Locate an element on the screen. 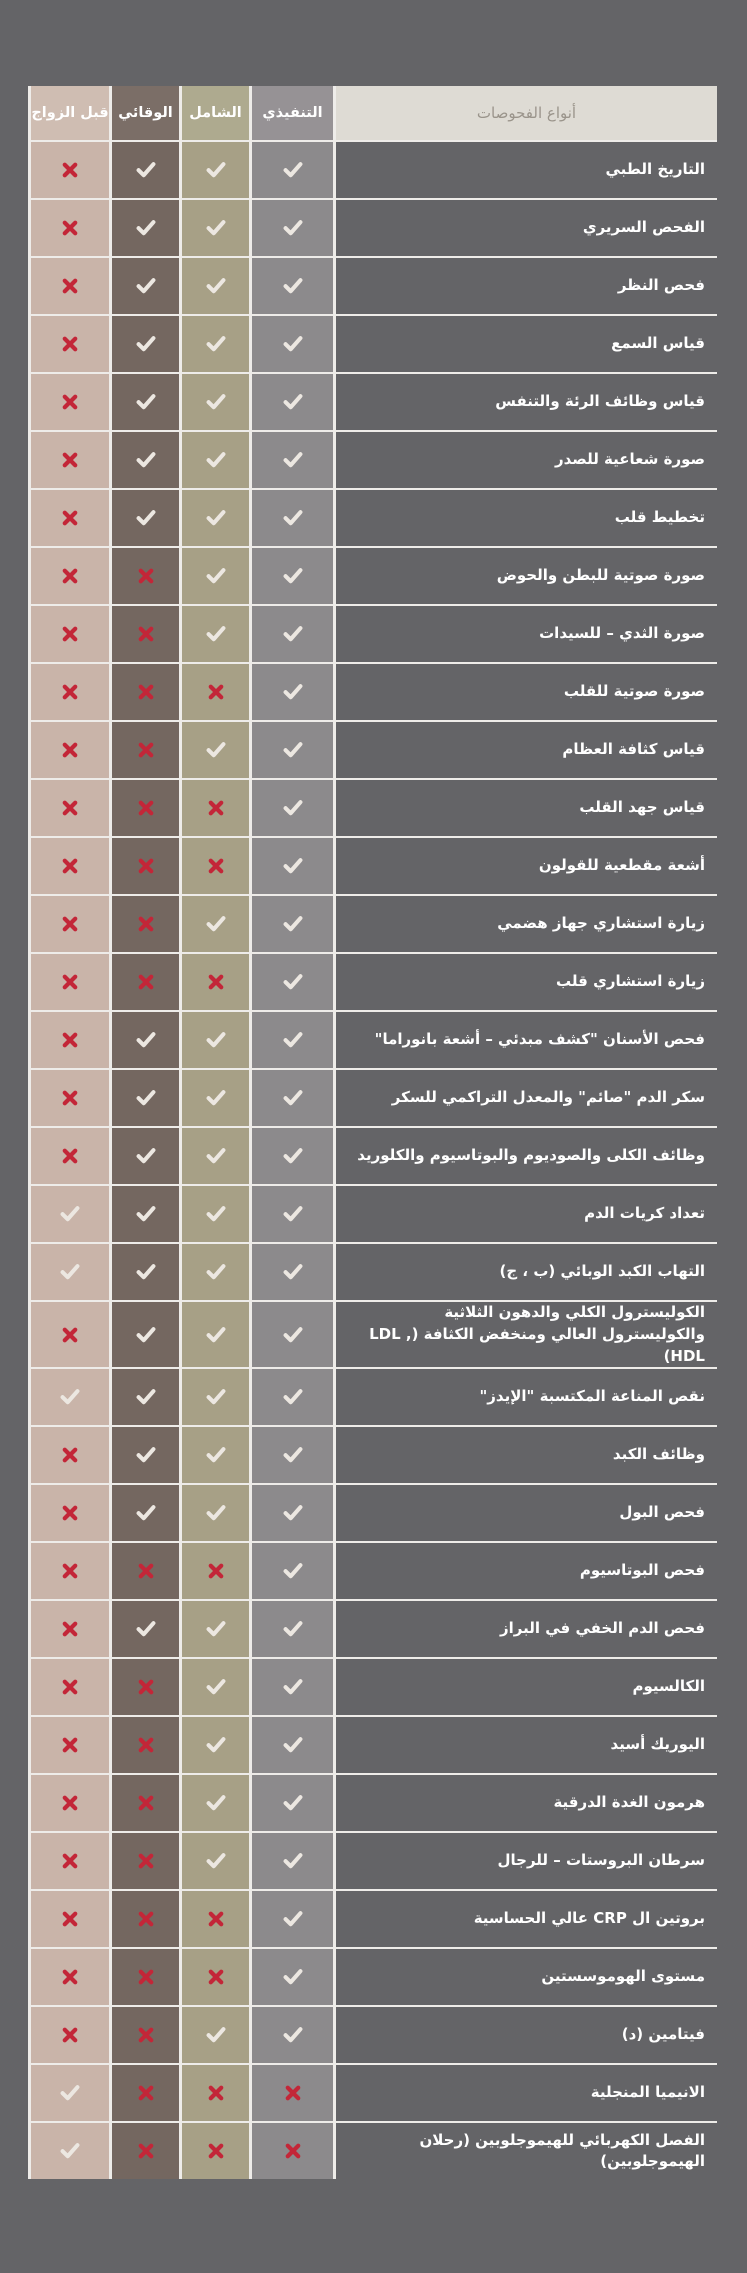  row-label: قياس السمع is located at coordinates (658, 343).